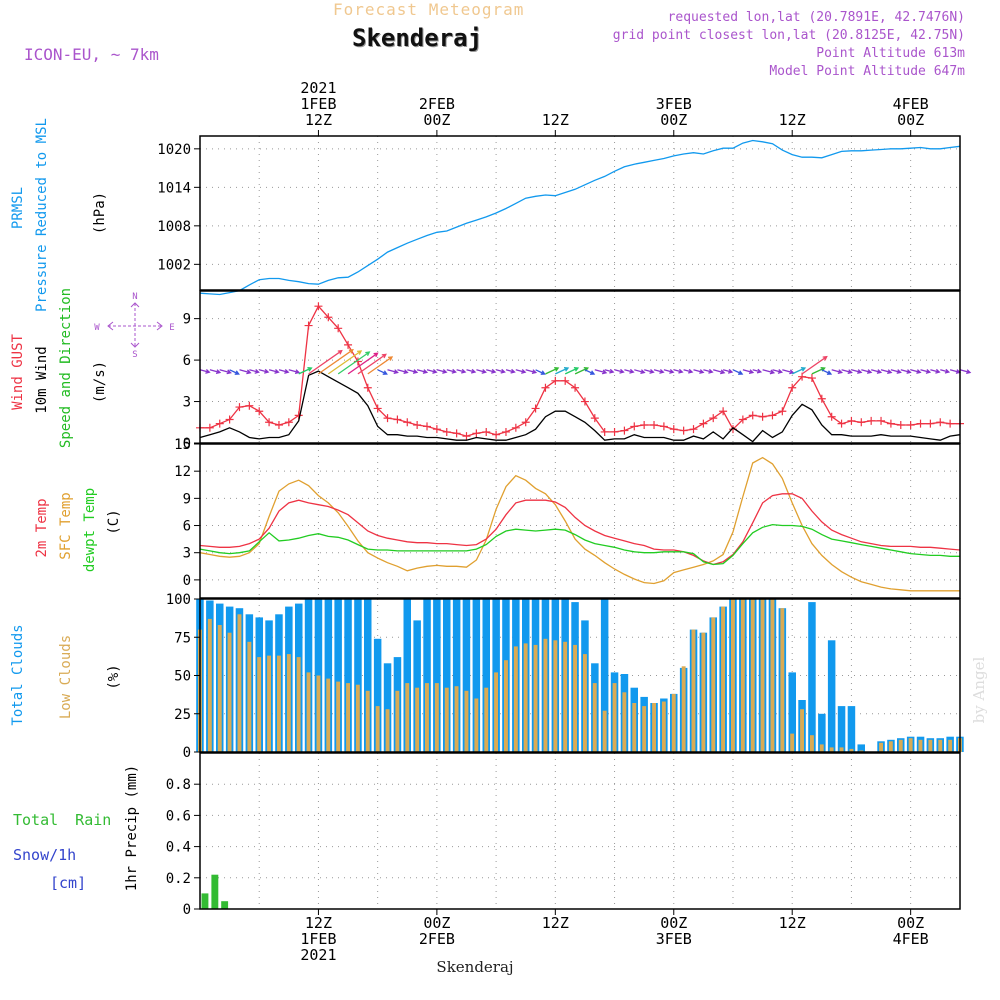  What do you see at coordinates (580, 675) in the screenshot?
I see `panel-frame-clouds` at bounding box center [580, 675].